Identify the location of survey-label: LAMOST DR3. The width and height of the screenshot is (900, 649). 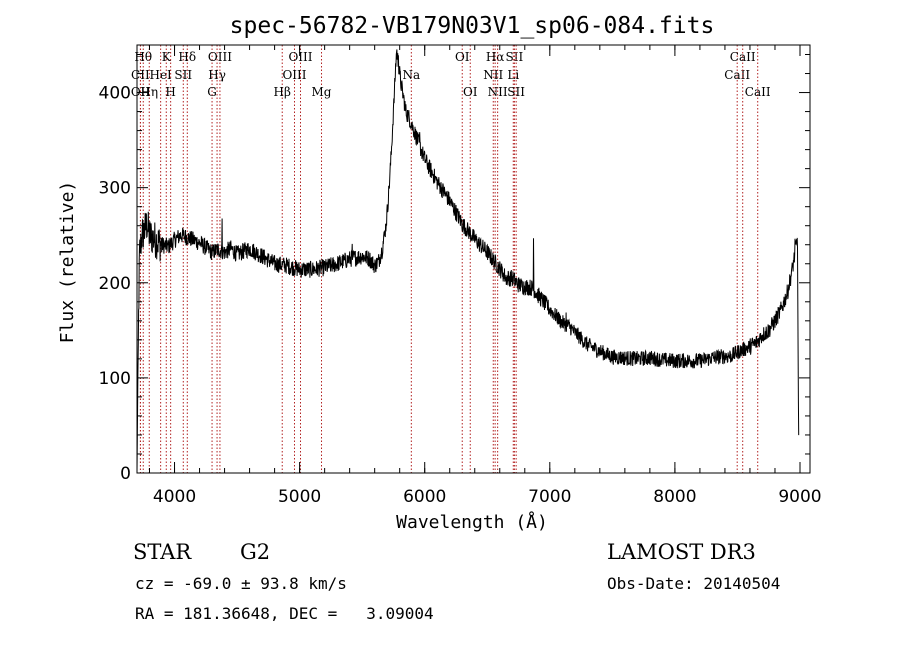
(681, 552).